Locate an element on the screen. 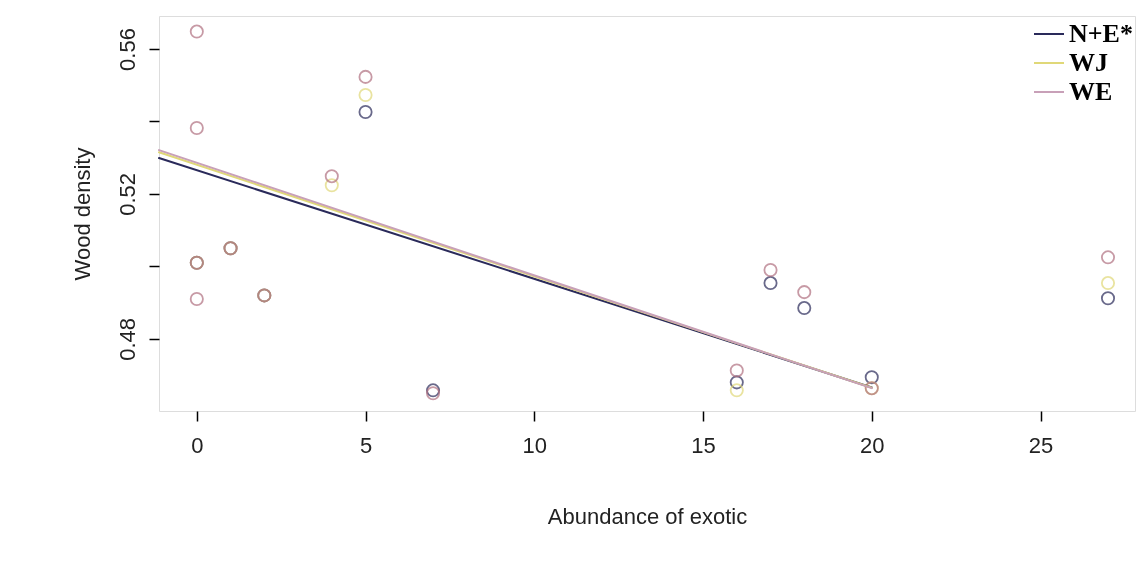 The width and height of the screenshot is (1139, 574). x-tick-label: 25 is located at coordinates (1041, 445).